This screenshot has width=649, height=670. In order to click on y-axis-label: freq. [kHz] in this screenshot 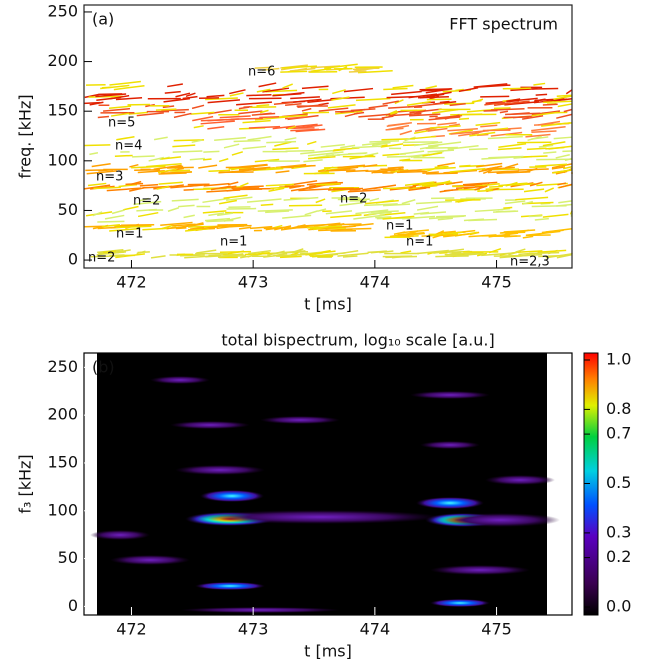, I will do `click(25, 136)`.